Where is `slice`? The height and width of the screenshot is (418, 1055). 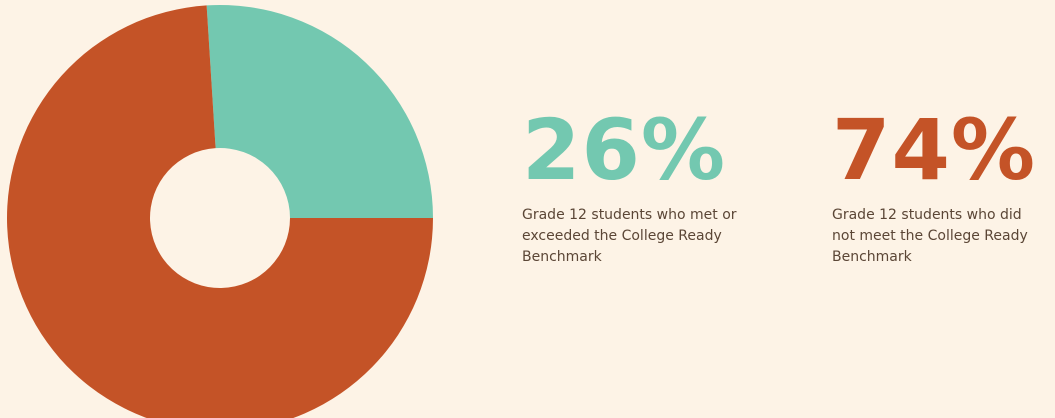 slice is located at coordinates (319, 112).